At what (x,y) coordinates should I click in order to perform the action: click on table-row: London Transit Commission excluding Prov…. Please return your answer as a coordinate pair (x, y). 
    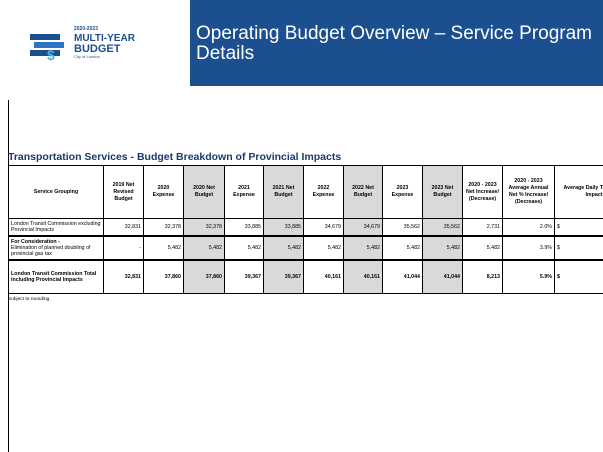
    Looking at the image, I should click on (305, 227).